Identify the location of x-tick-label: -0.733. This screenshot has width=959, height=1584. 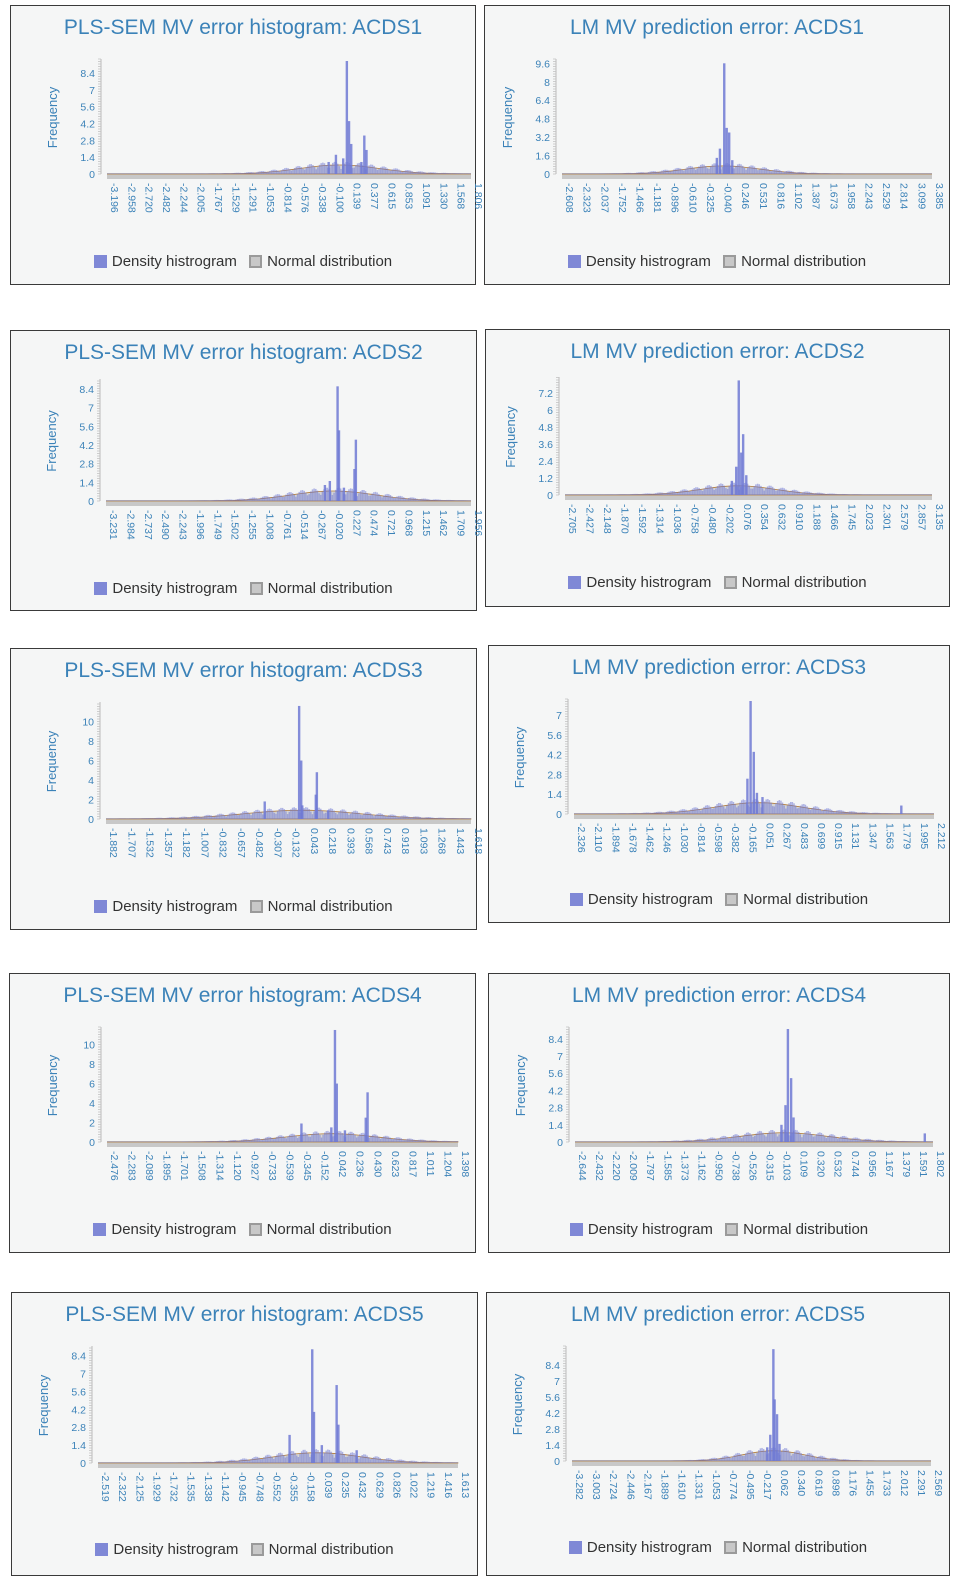
(272, 1166).